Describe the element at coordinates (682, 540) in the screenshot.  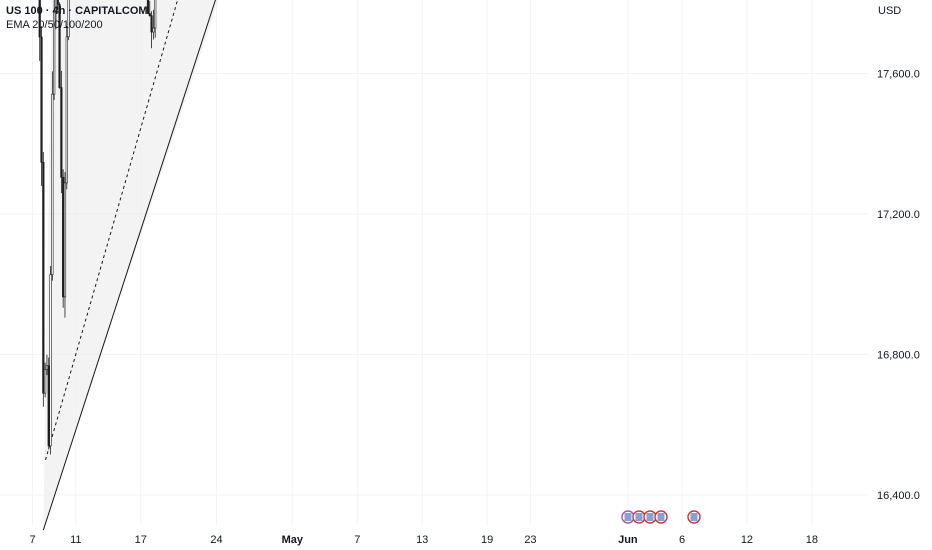
I see `x-tick-label: 6` at that location.